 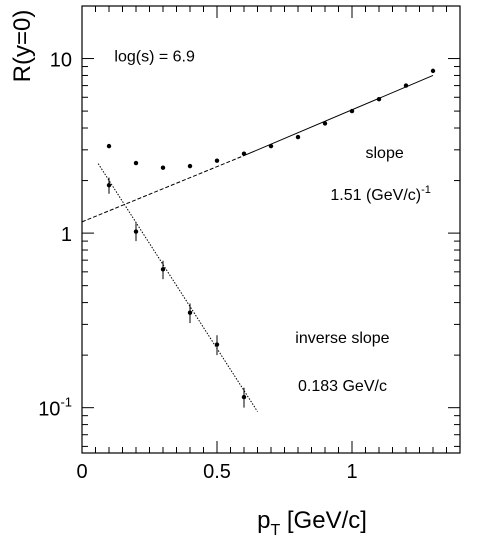 What do you see at coordinates (323, 520) in the screenshot?
I see `x-axis-label-rest: [GeV/c]` at bounding box center [323, 520].